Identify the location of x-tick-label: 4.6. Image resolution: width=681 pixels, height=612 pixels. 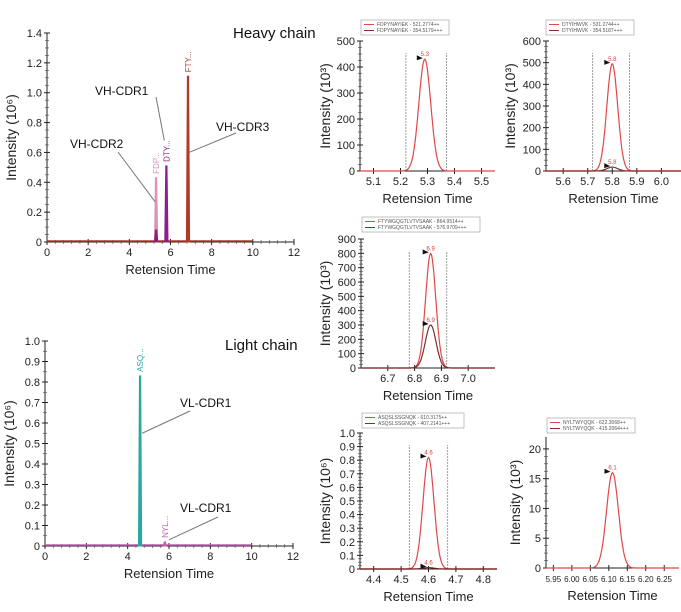
(428, 580).